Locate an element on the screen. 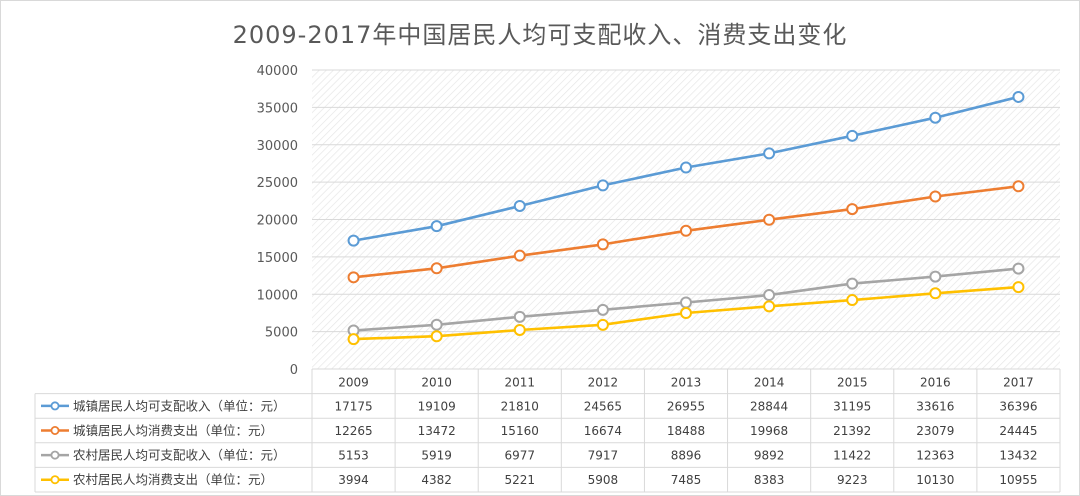  data-label: 21392 is located at coordinates (852, 431).